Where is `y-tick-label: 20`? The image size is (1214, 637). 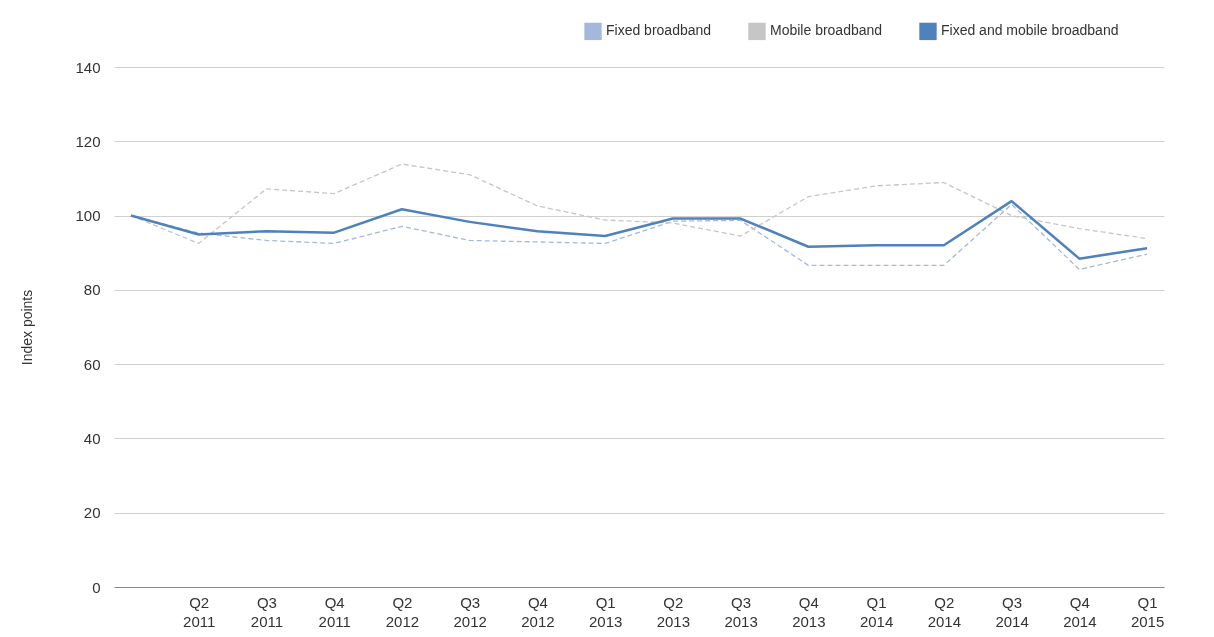 y-tick-label: 20 is located at coordinates (92, 513).